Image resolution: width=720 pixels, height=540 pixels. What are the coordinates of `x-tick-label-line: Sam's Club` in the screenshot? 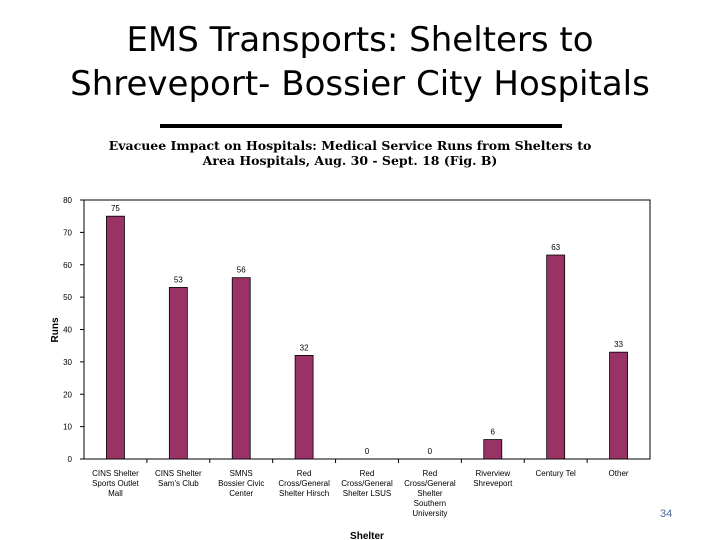 It's located at (178, 483).